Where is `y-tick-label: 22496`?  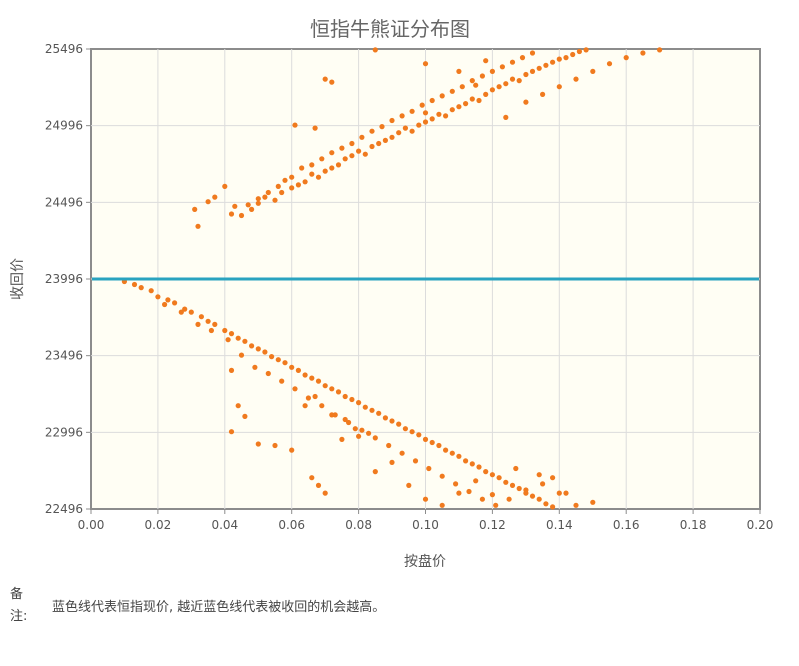 y-tick-label: 22496 is located at coordinates (64, 509).